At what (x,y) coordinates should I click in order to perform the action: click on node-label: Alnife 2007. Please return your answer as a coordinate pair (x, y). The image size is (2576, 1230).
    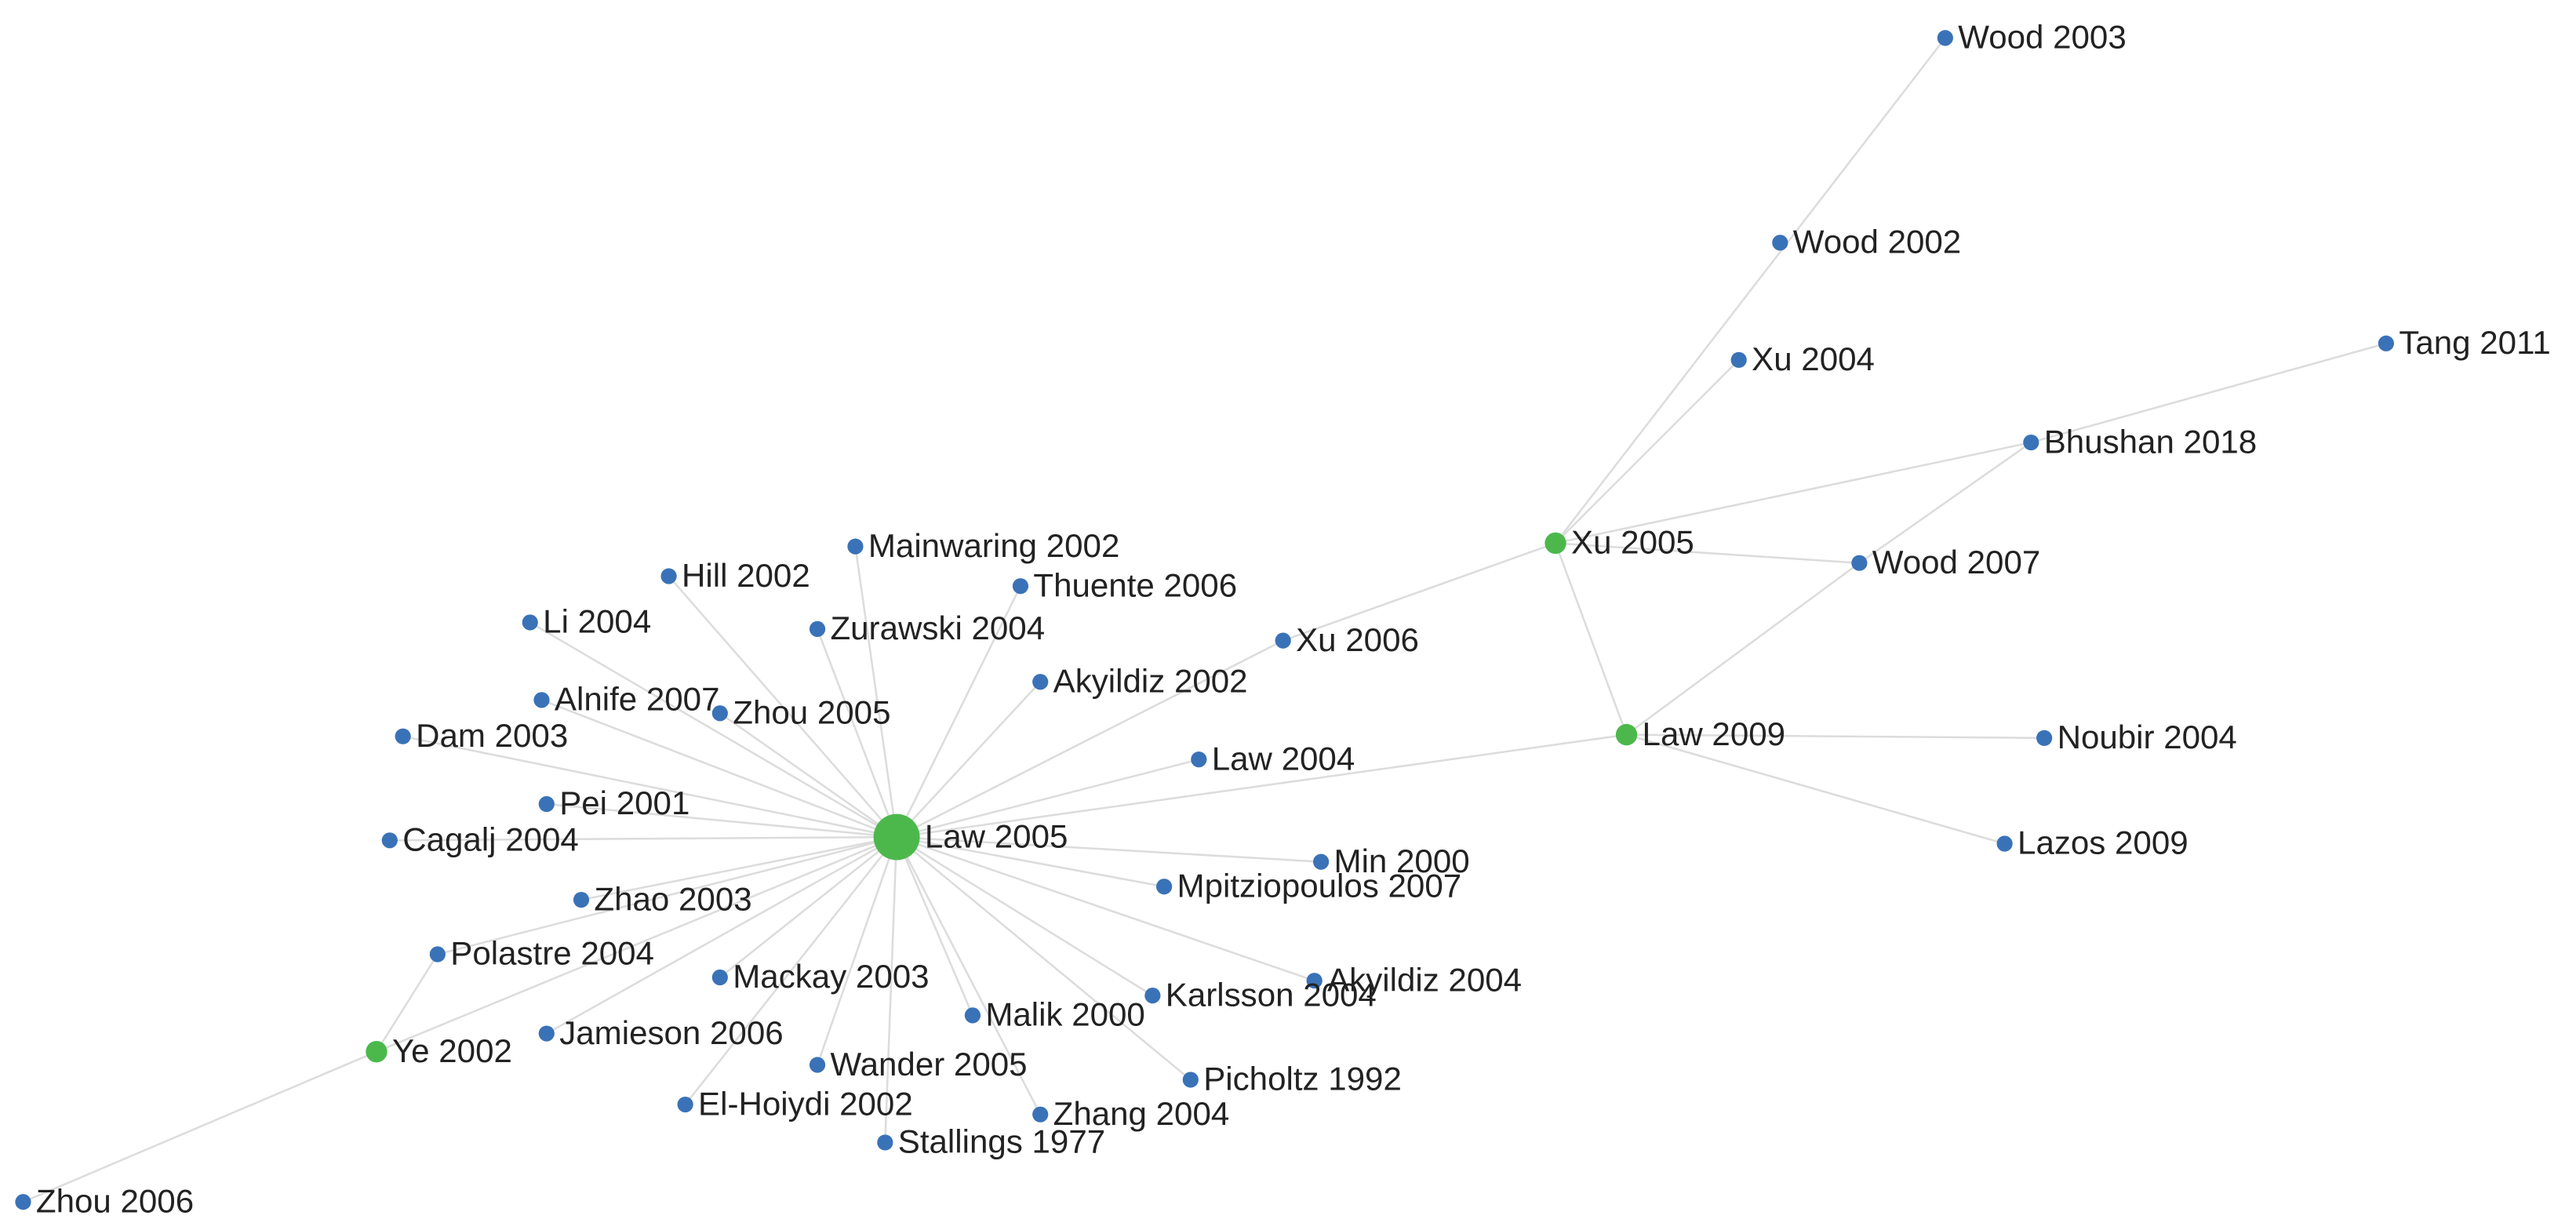
    Looking at the image, I should click on (637, 700).